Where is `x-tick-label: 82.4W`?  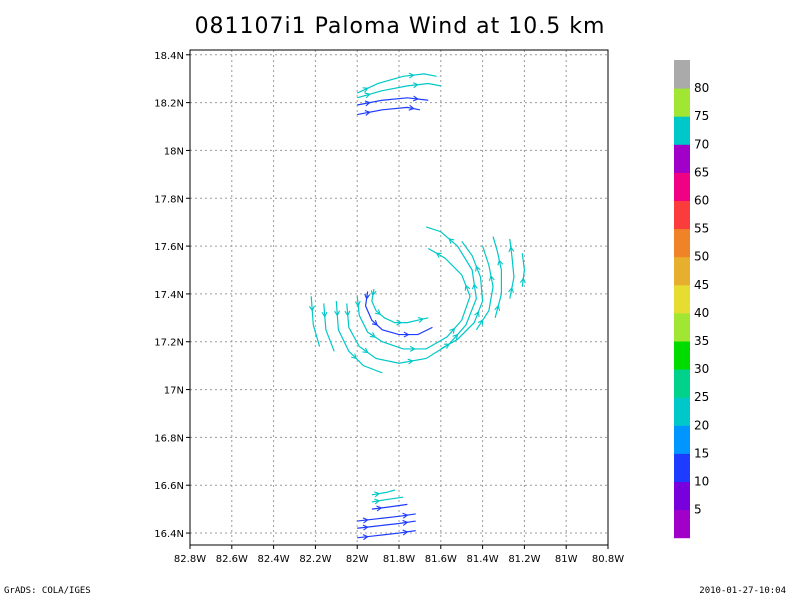 x-tick-label: 82.4W is located at coordinates (274, 559).